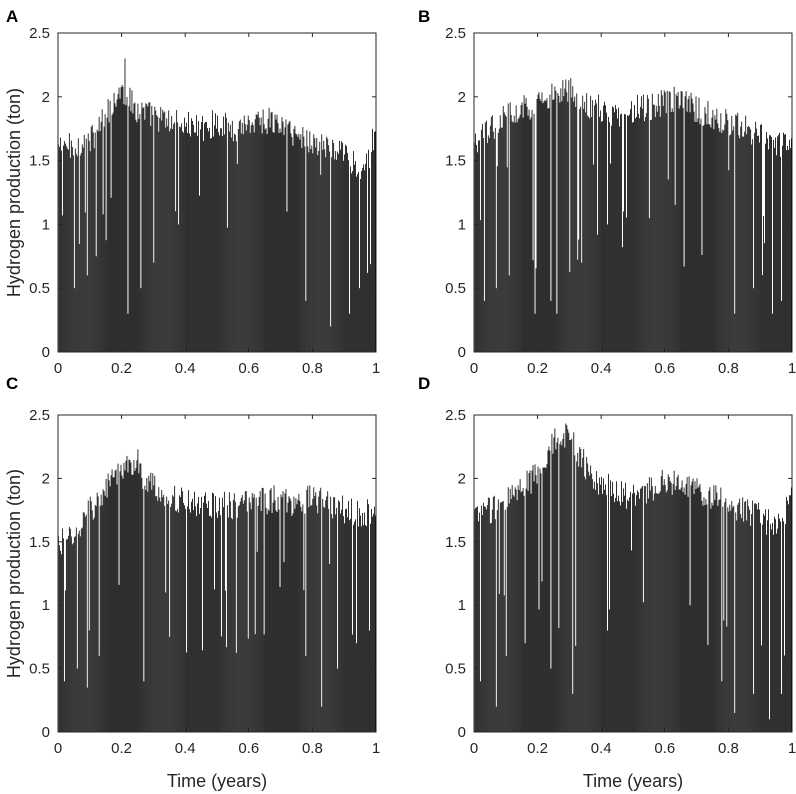 The image size is (796, 794). Describe the element at coordinates (121, 748) in the screenshot. I see `x-tick-label: 0.2` at that location.